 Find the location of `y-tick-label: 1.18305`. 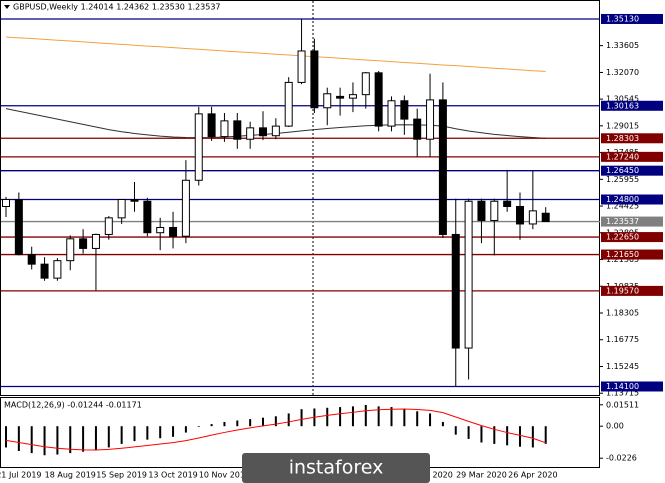

y-tick-label: 1.18305 is located at coordinates (622, 313).